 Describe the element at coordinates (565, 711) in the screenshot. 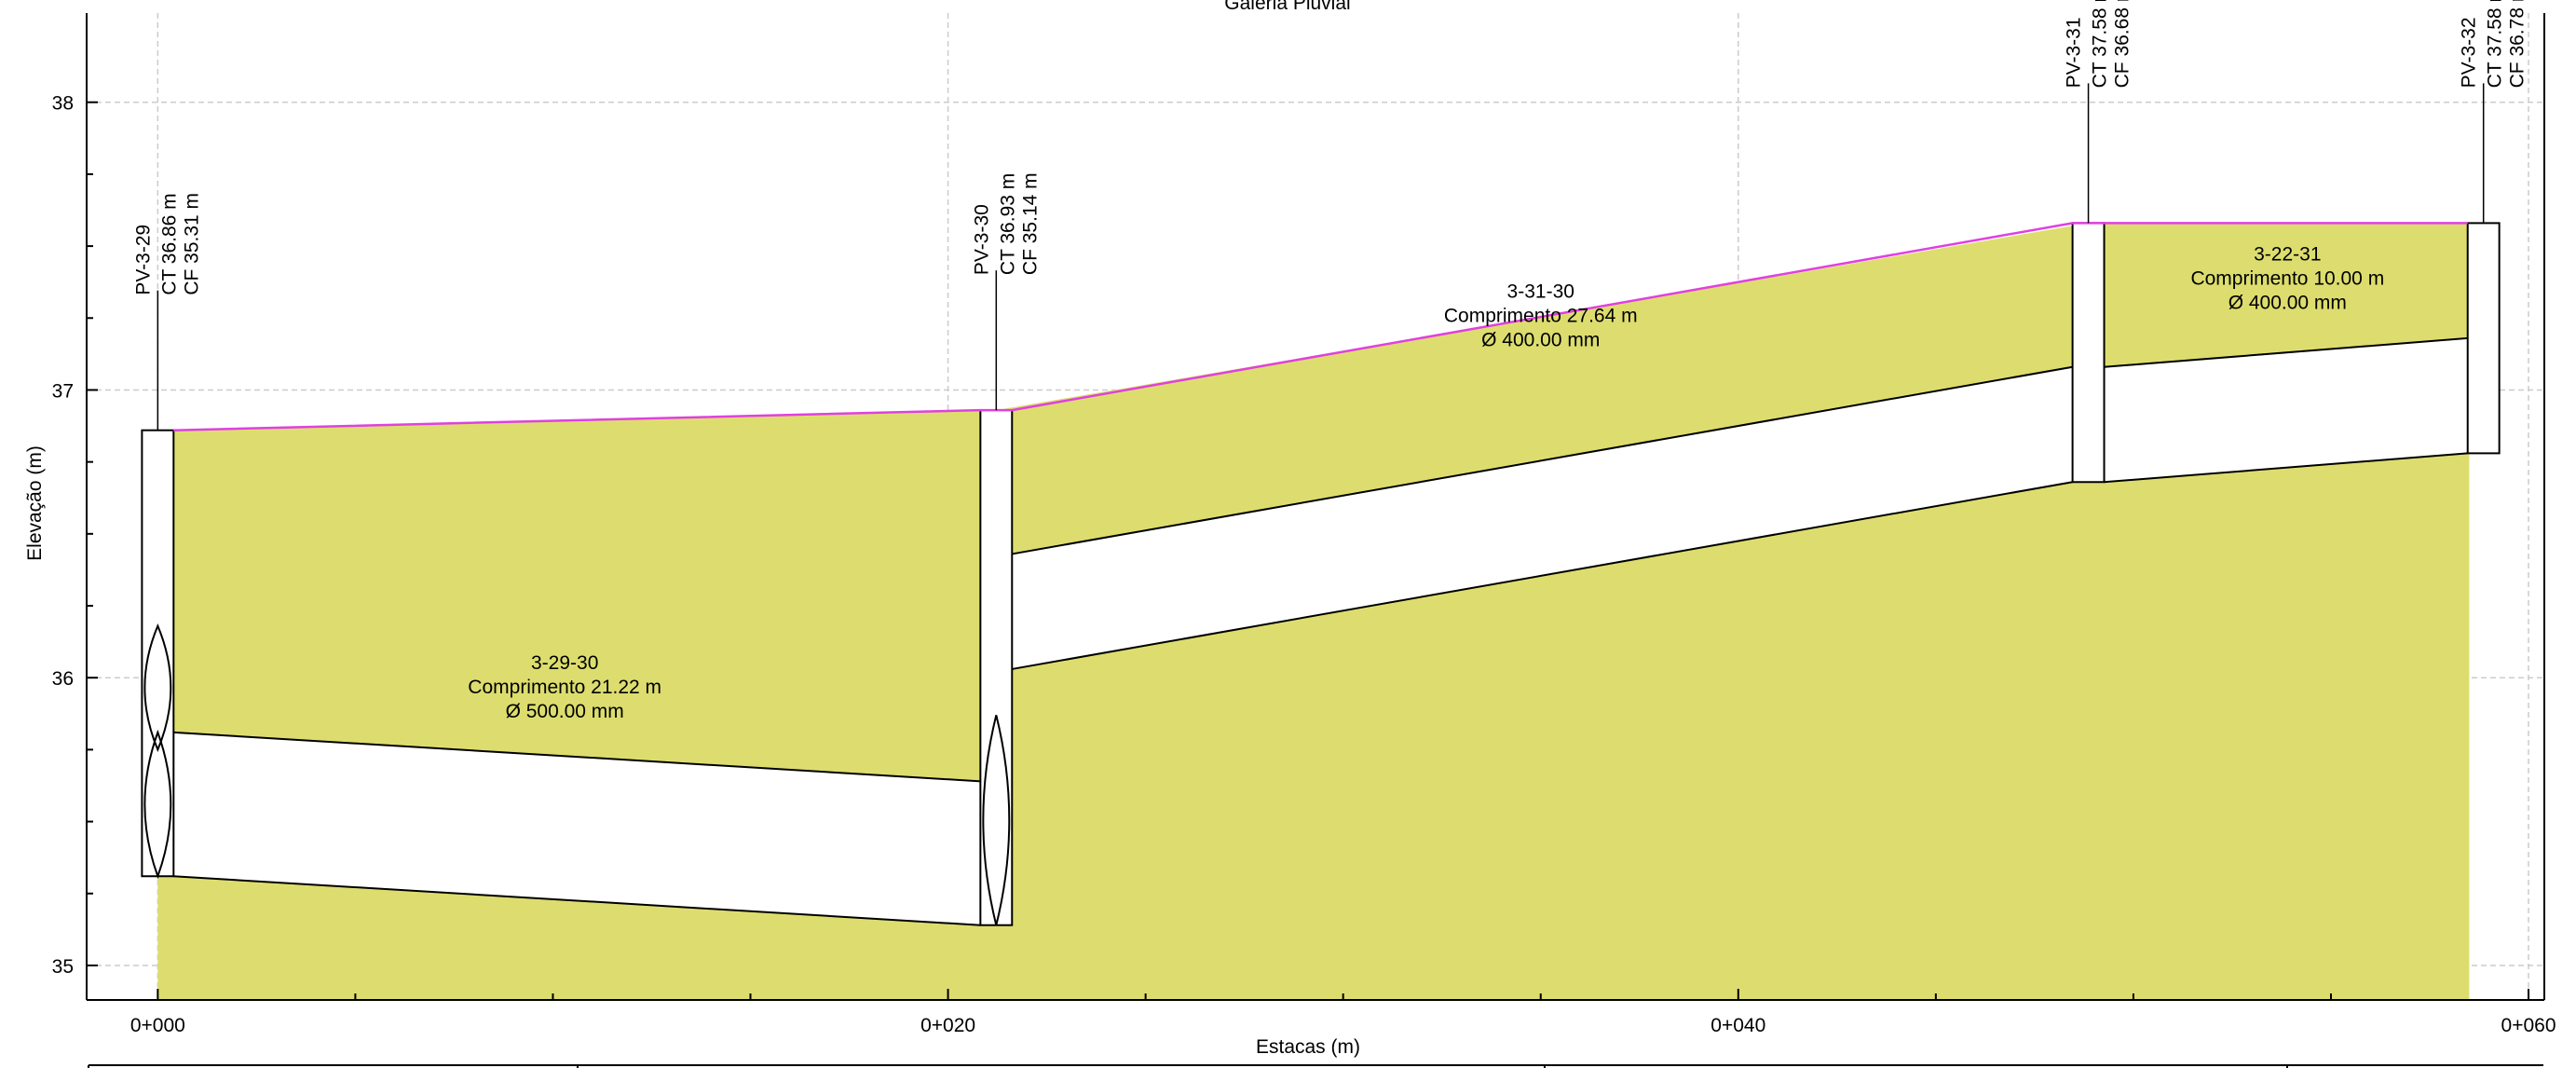

I see `pipe-diameter-label: Ø 500.00 mm` at that location.